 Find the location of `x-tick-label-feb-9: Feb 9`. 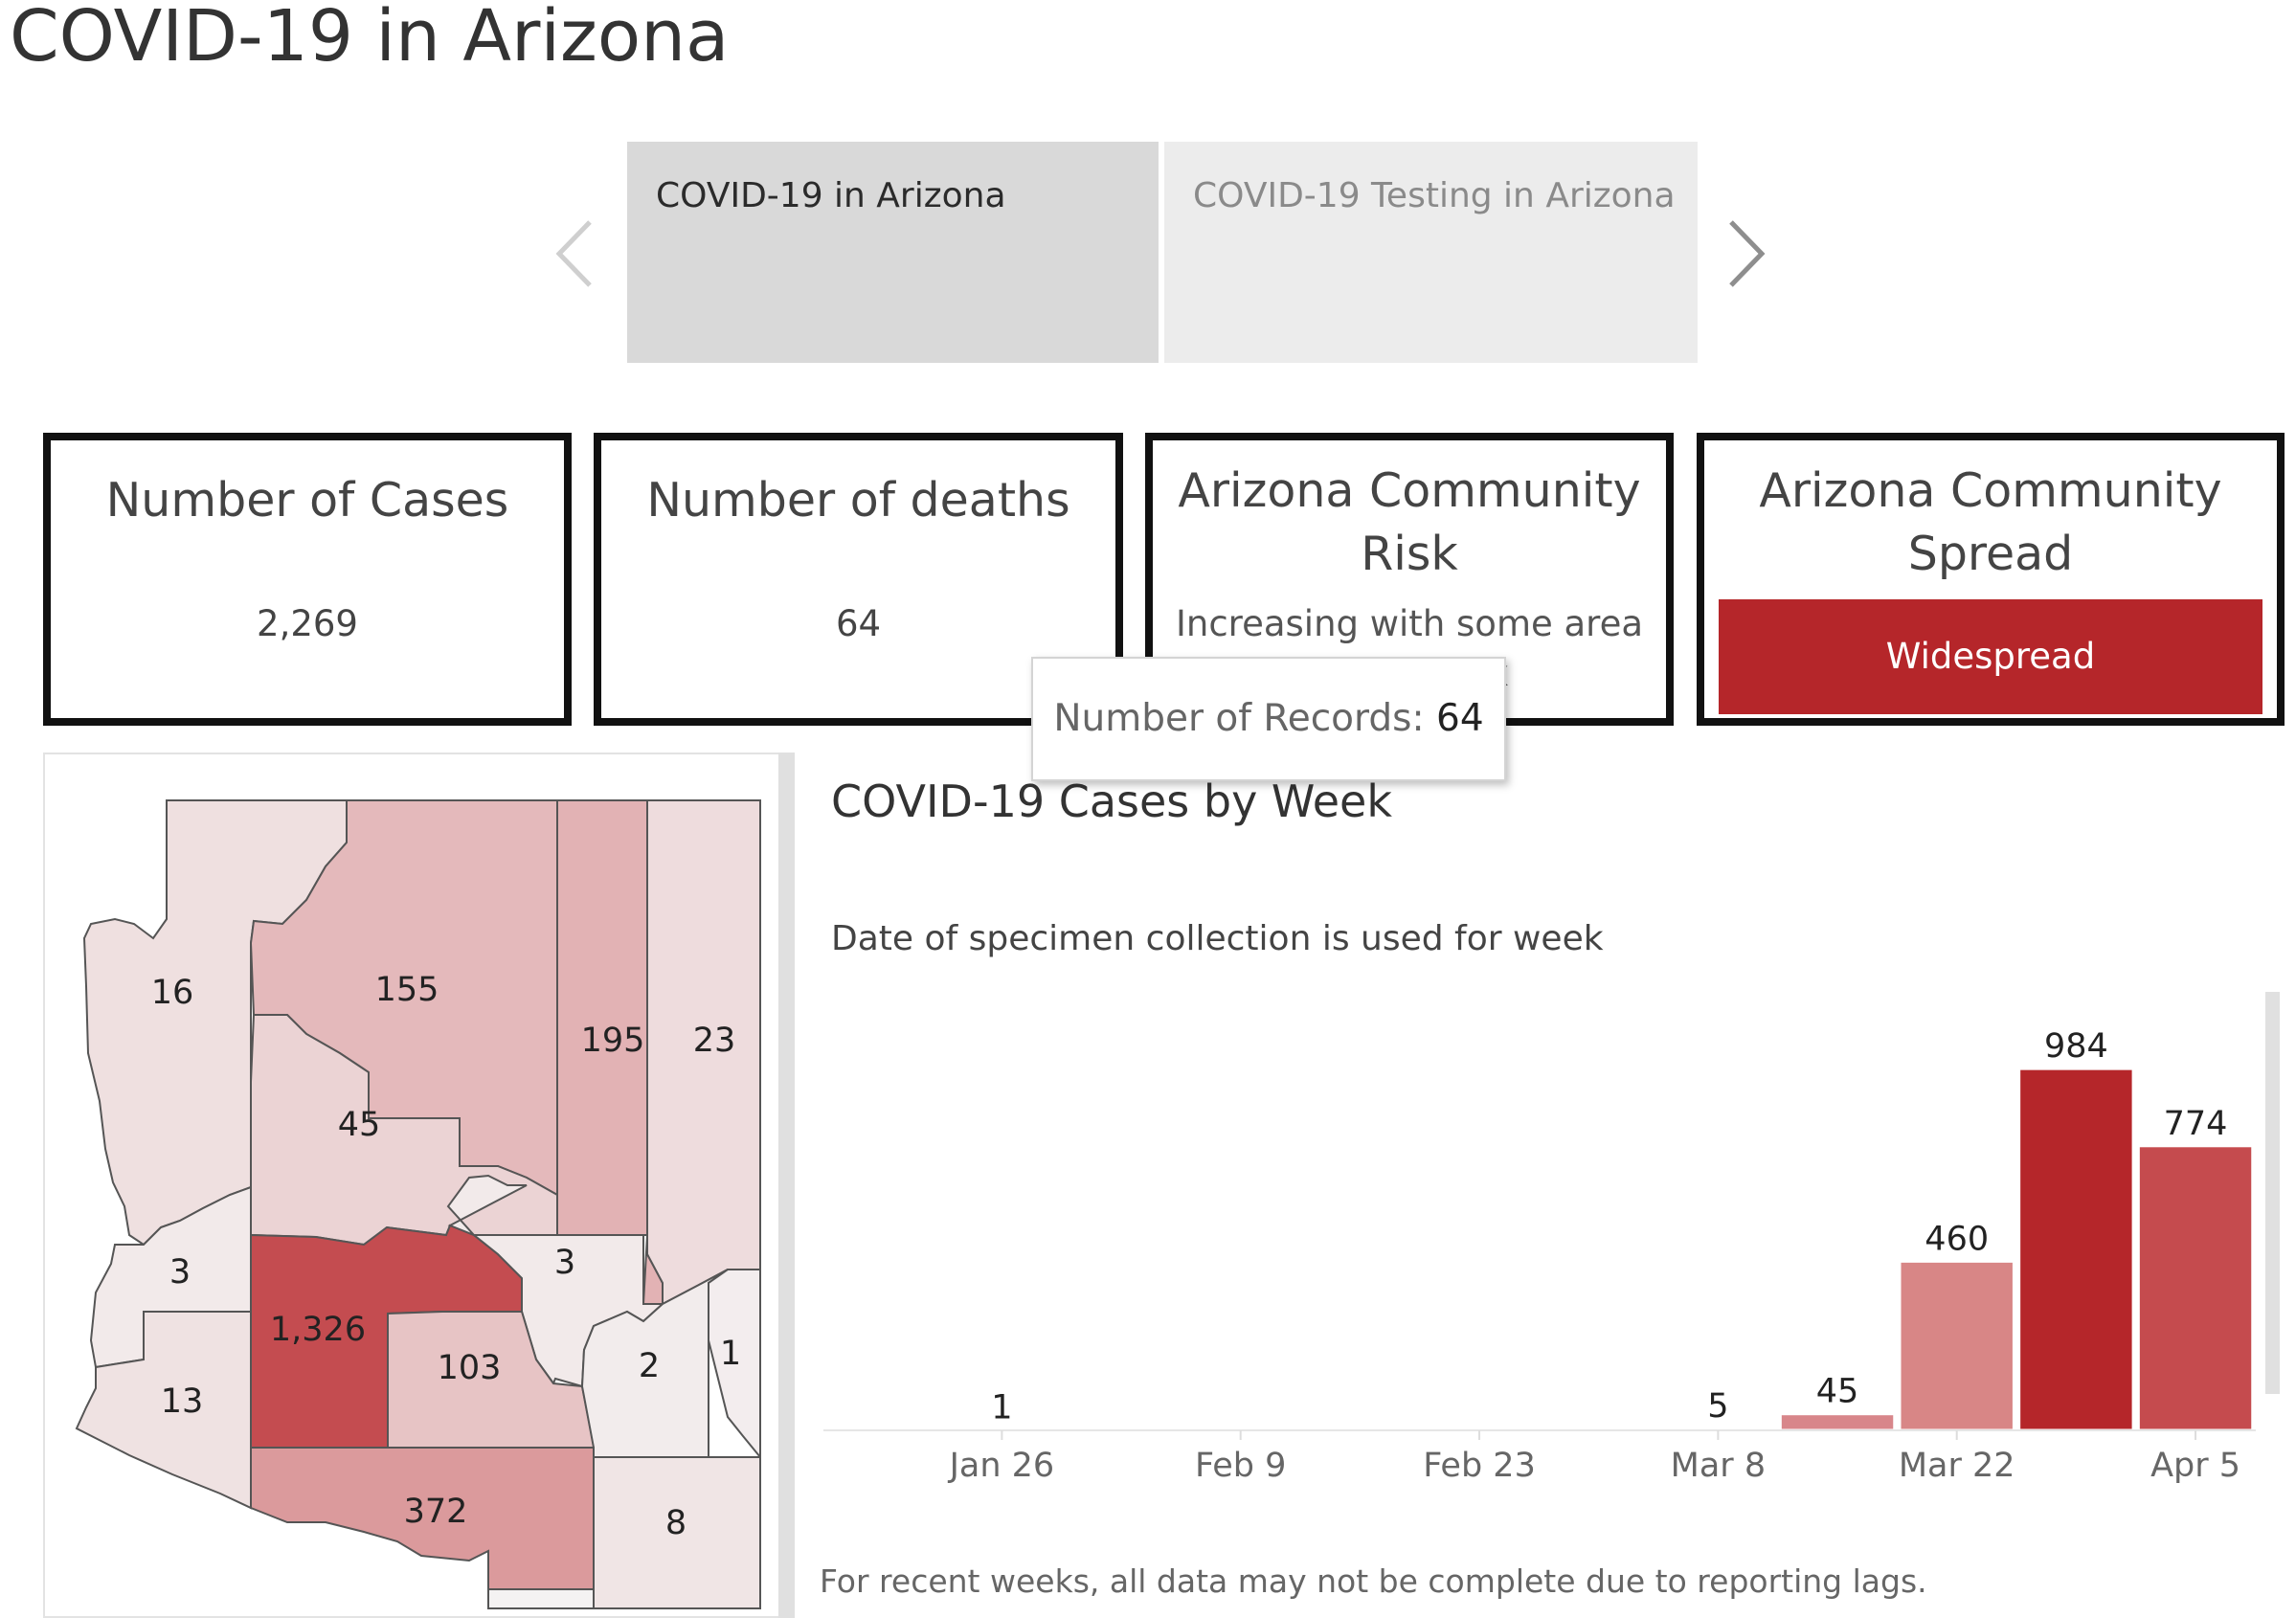

x-tick-label-feb-9: Feb 9 is located at coordinates (1240, 1466).